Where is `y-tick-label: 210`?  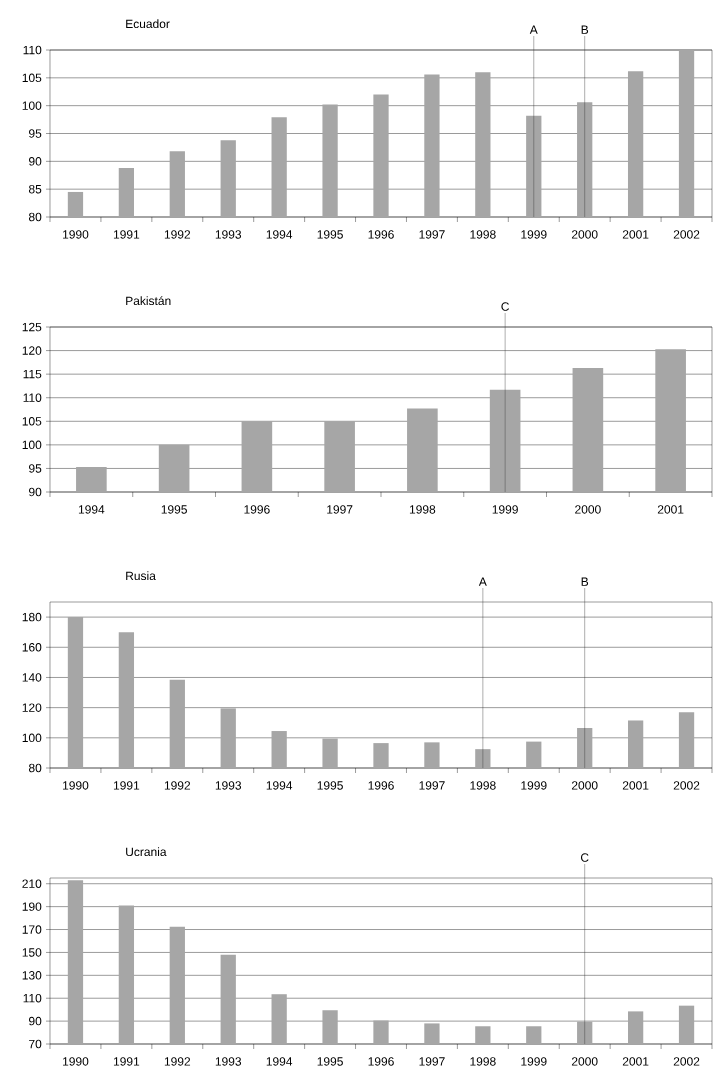 y-tick-label: 210 is located at coordinates (32, 883).